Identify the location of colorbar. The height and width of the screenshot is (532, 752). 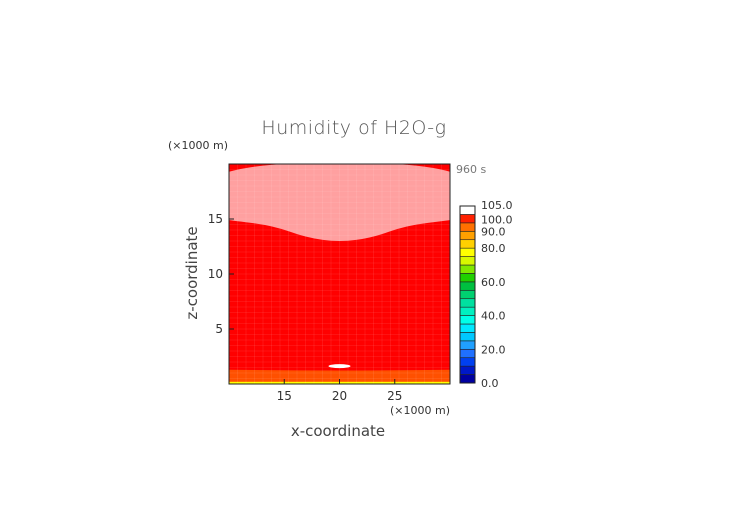
(467, 294).